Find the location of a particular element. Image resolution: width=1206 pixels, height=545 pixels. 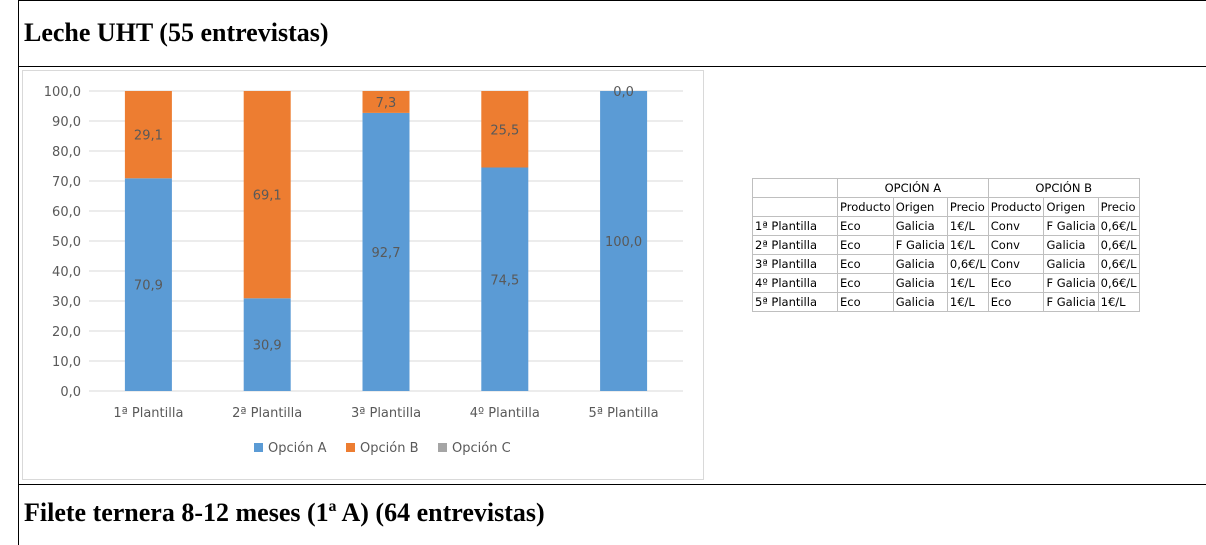

table-header-cell: Origen is located at coordinates (920, 207).